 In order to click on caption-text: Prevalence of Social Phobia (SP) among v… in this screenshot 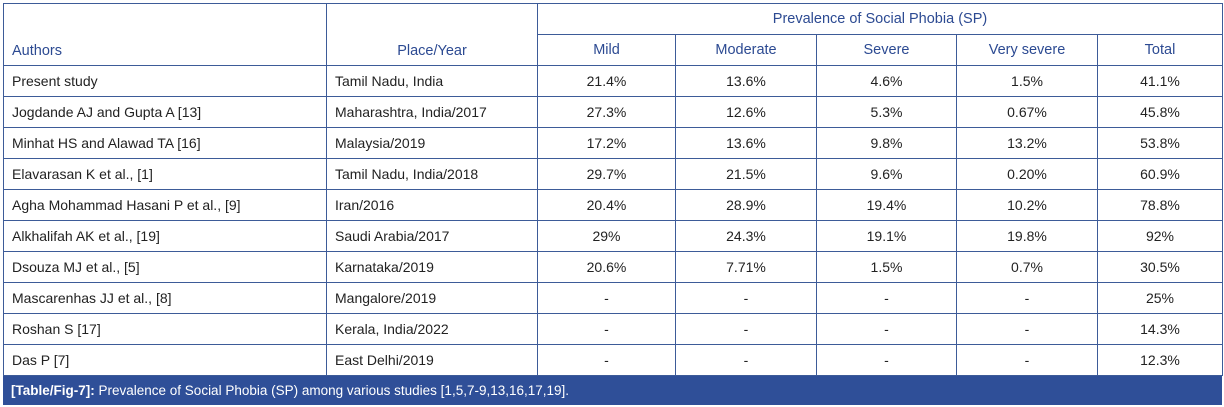, I will do `click(332, 390)`.